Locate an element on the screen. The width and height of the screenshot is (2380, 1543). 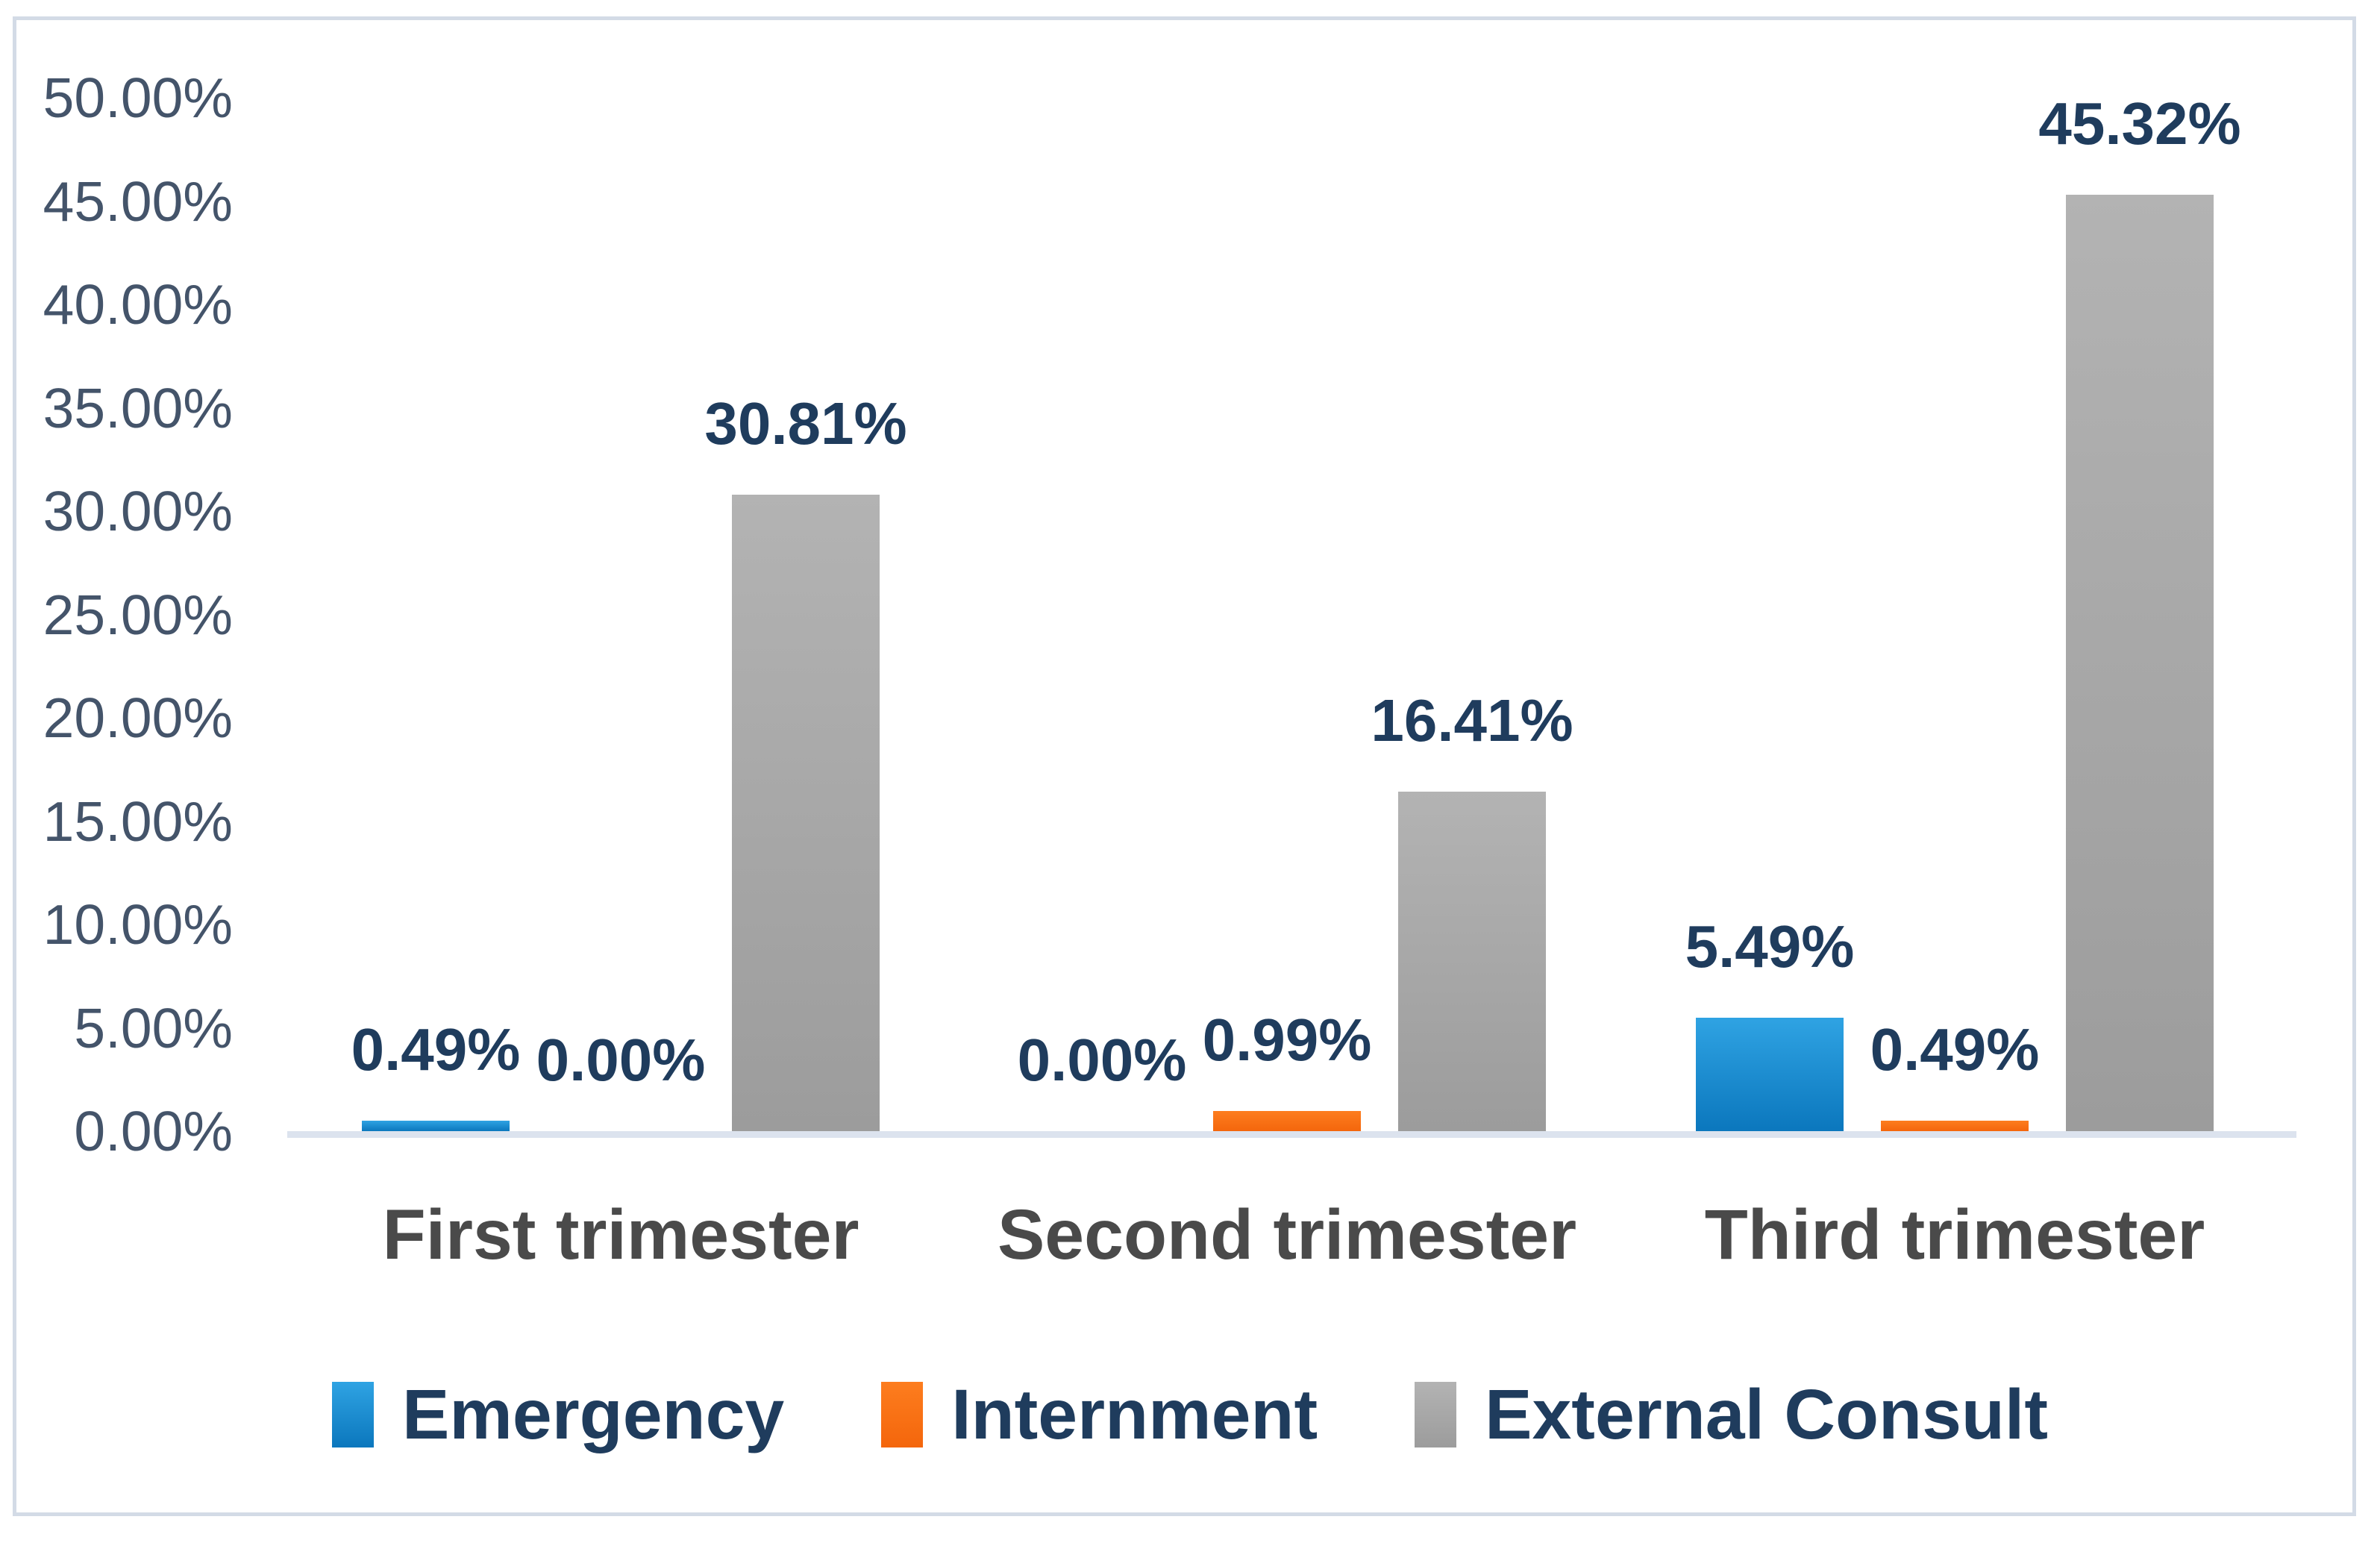
y-axis-tick-label: 40.00% is located at coordinates (138, 304).